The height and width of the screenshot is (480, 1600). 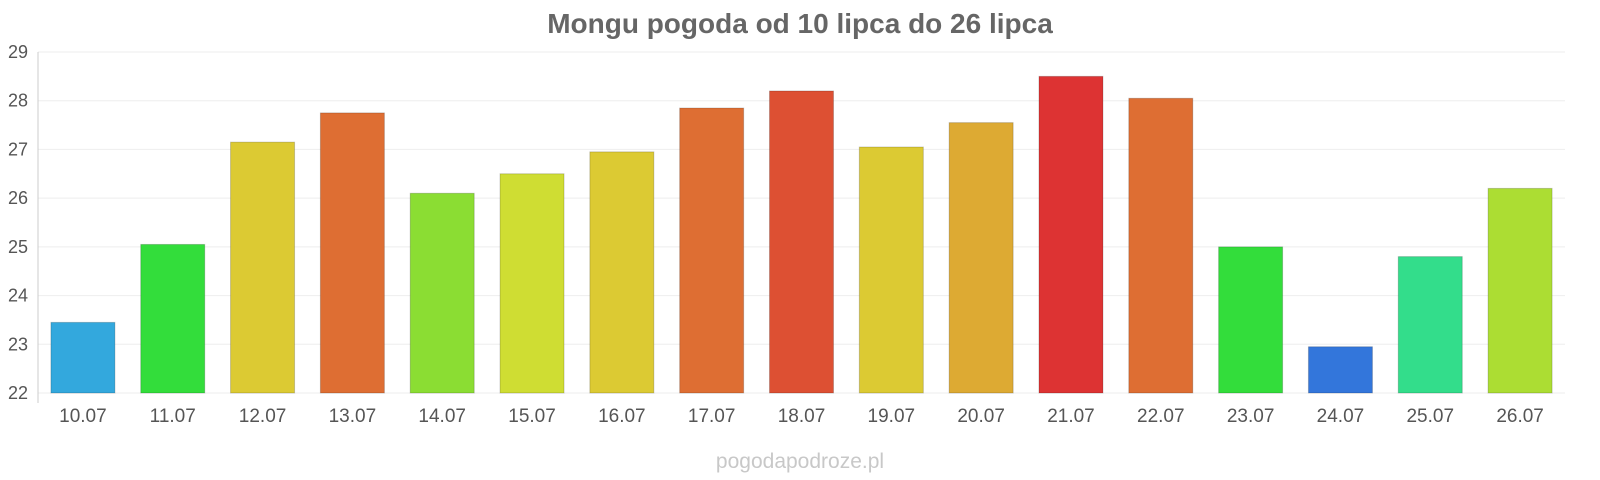 I want to click on x-tick-label: 15.07, so click(x=532, y=416).